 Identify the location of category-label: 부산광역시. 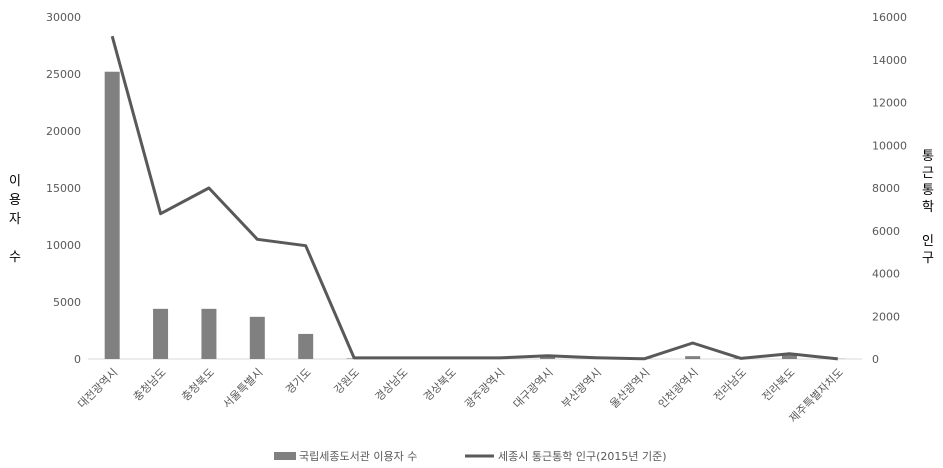
(581, 388).